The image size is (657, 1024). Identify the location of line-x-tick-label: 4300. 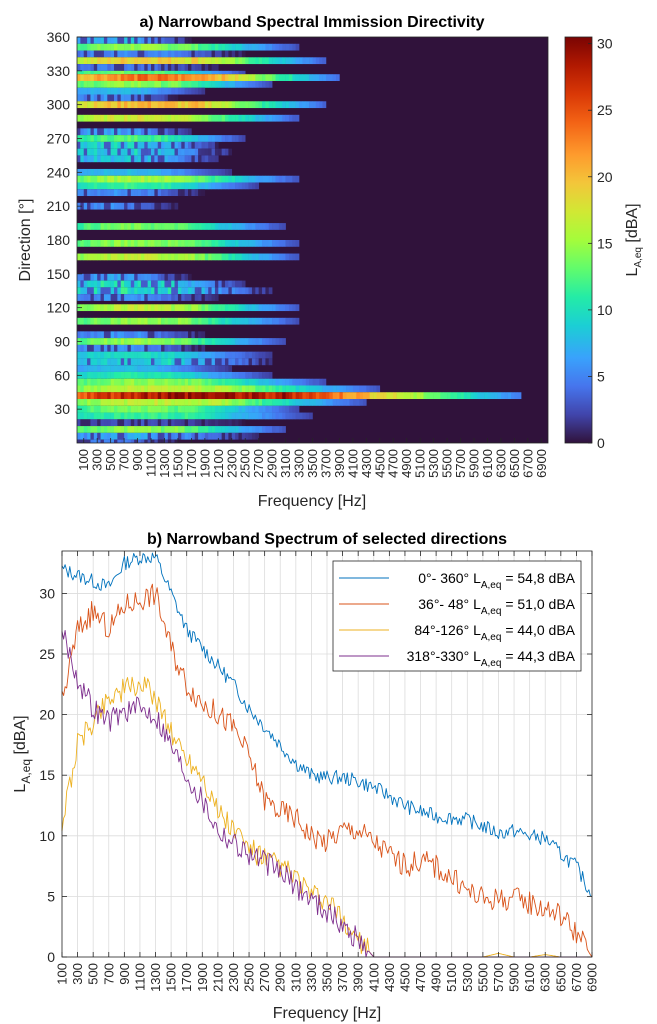
(389, 977).